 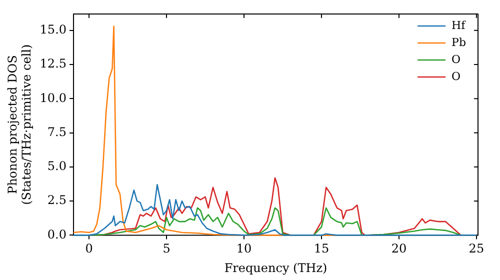 What do you see at coordinates (53, 63) in the screenshot?
I see `y-tick-label: 12.5` at bounding box center [53, 63].